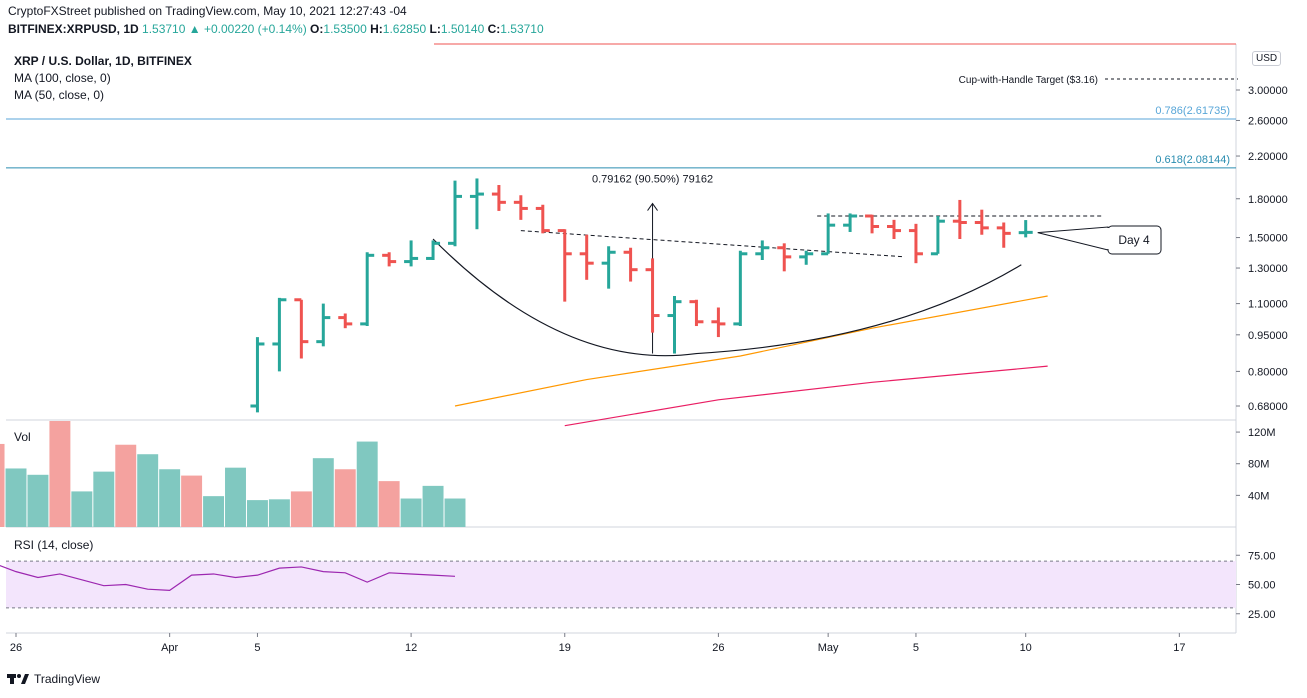 The image size is (1307, 698). I want to click on x-tick-label: 26, so click(718, 648).